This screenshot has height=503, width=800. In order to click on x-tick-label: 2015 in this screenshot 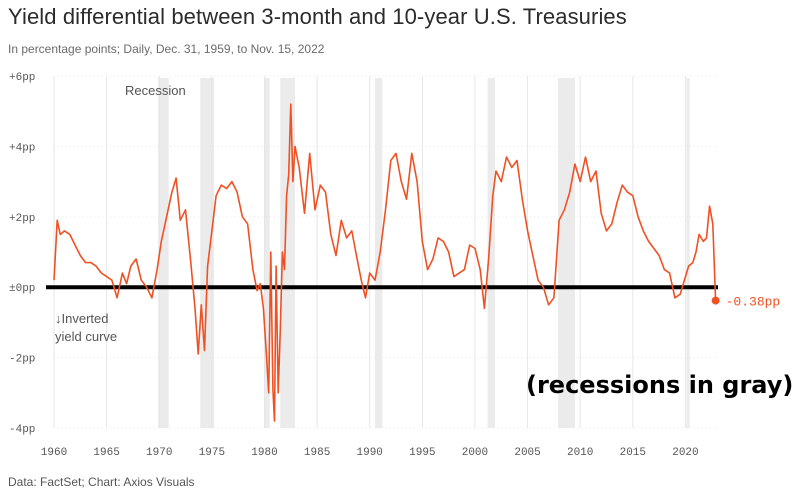, I will do `click(633, 453)`.